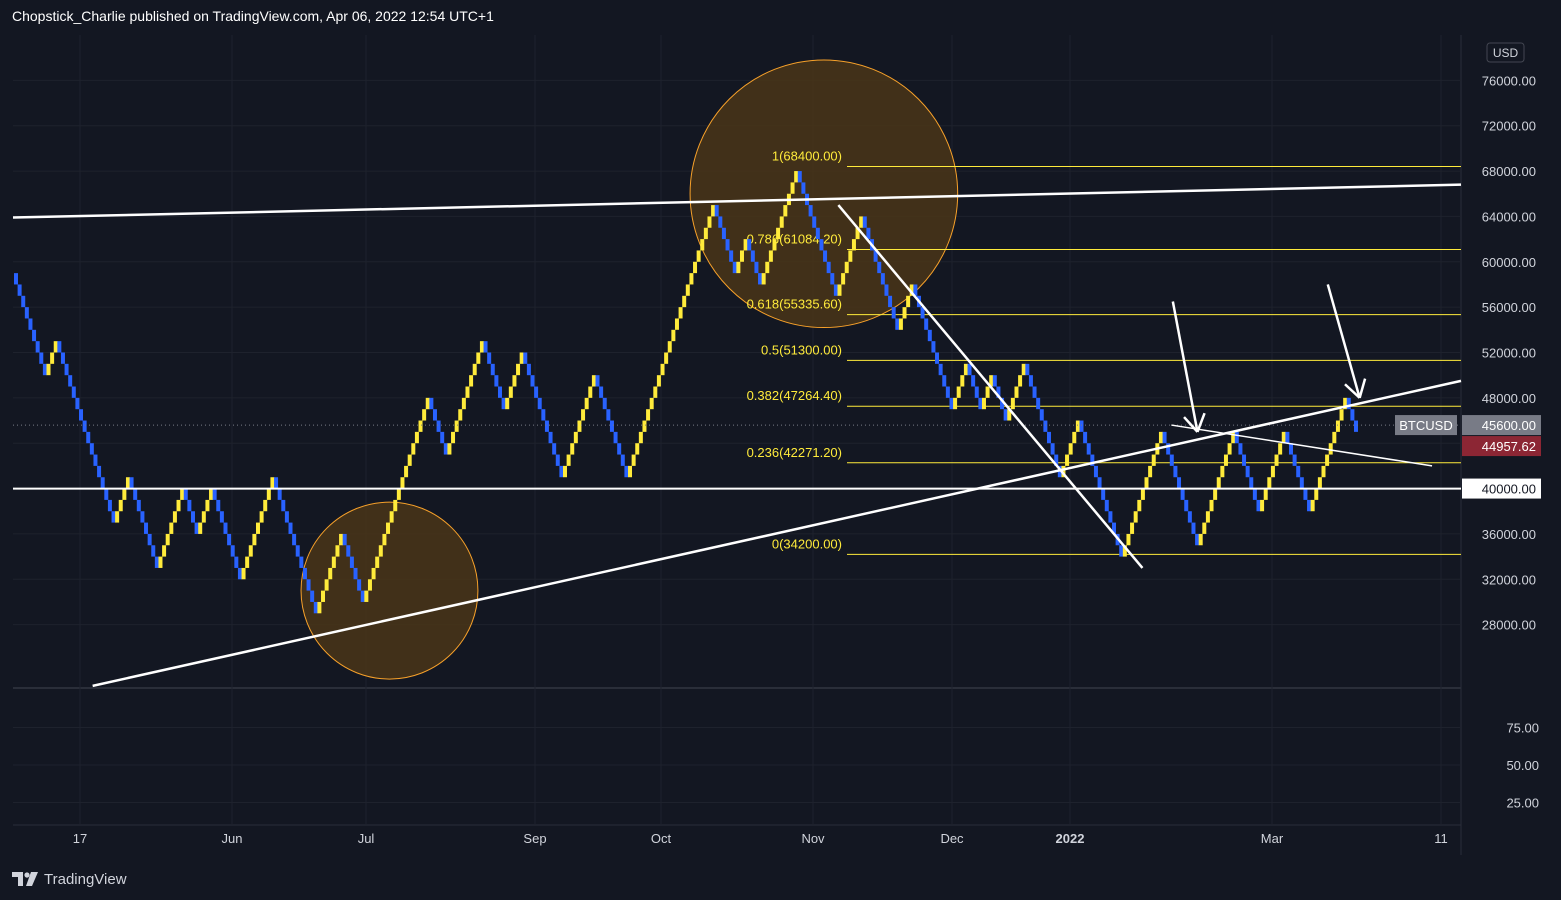 The image size is (1561, 900). Describe the element at coordinates (1509, 171) in the screenshot. I see `price-tick-label: 68000.00` at that location.